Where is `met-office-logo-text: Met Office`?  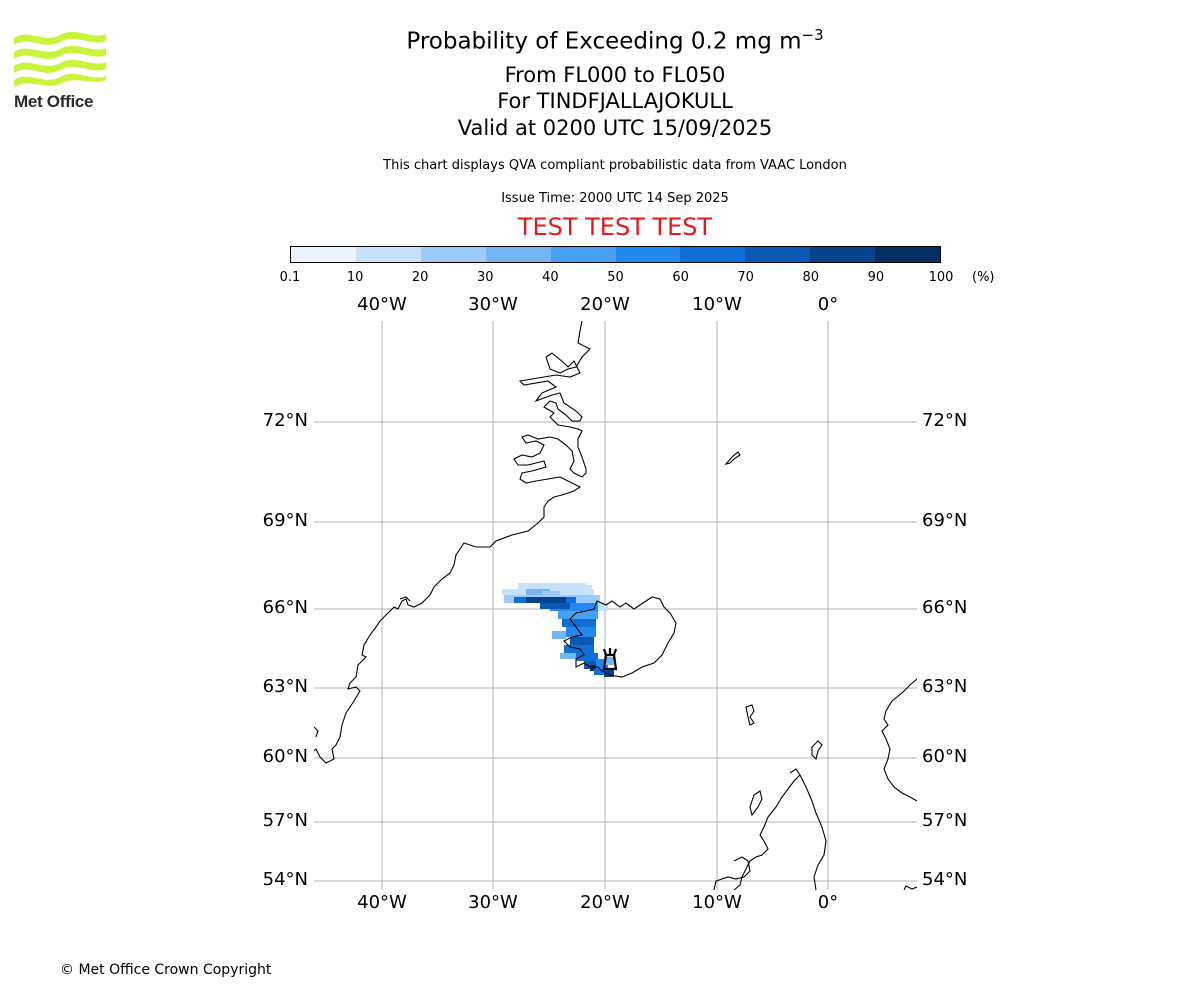 met-office-logo-text: Met Office is located at coordinates (54, 101).